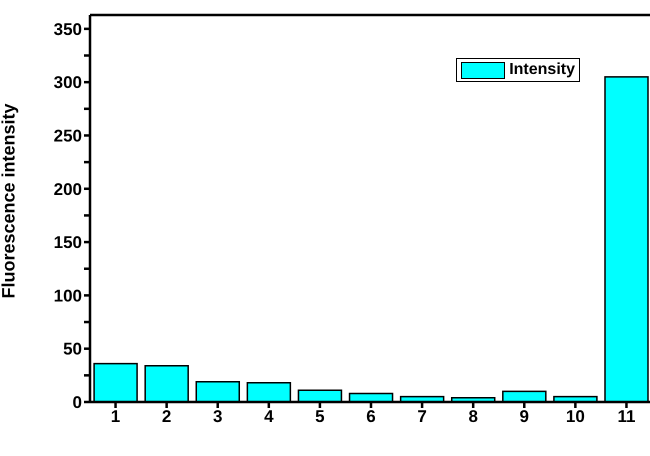  I want to click on x-tick-label: 6, so click(371, 416).